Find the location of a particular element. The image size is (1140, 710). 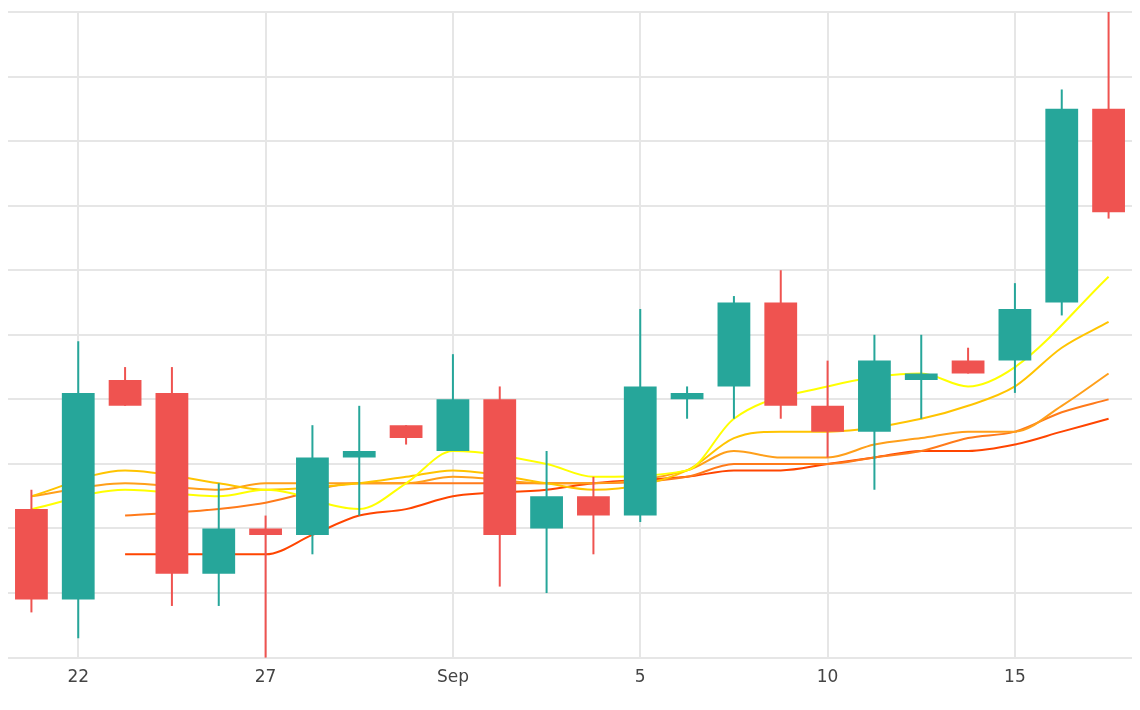

x-tick-label: 22 is located at coordinates (78, 676).